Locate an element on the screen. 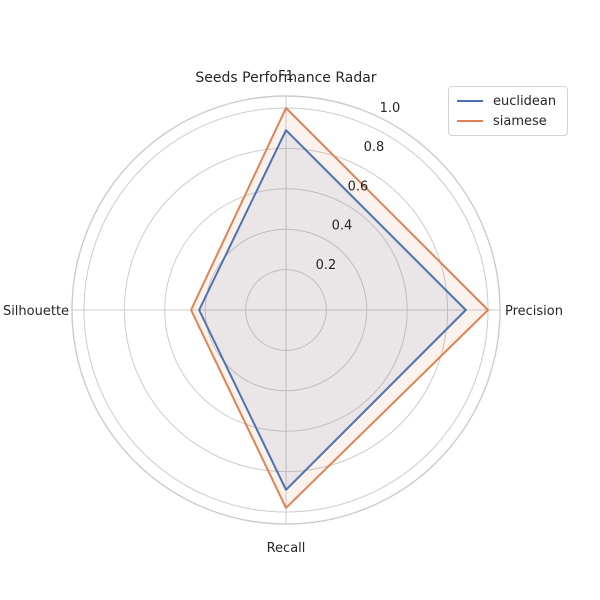 The image size is (600, 600). radial-tick-label: 1.0 is located at coordinates (390, 108).